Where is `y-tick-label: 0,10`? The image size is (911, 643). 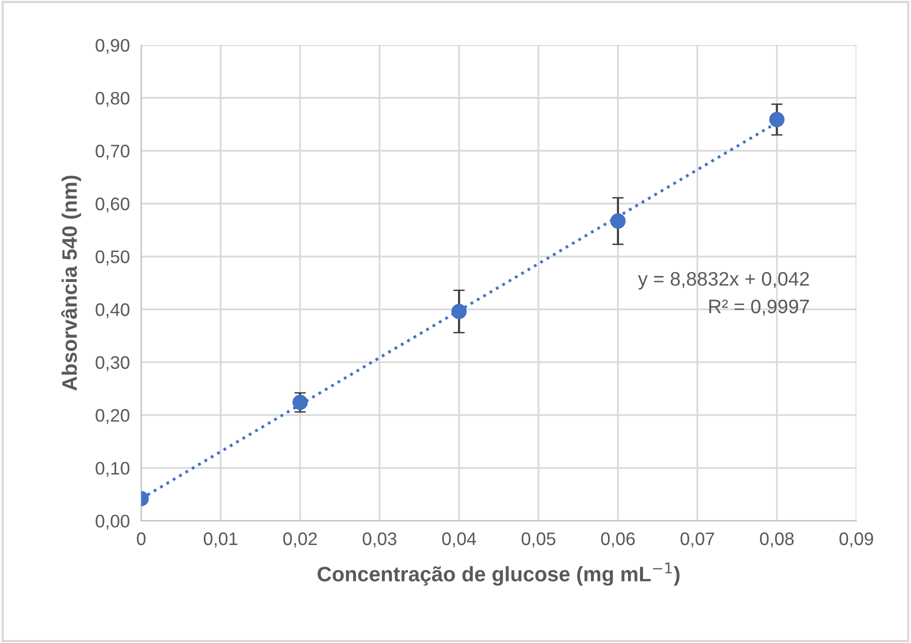
y-tick-label: 0,10 is located at coordinates (113, 469).